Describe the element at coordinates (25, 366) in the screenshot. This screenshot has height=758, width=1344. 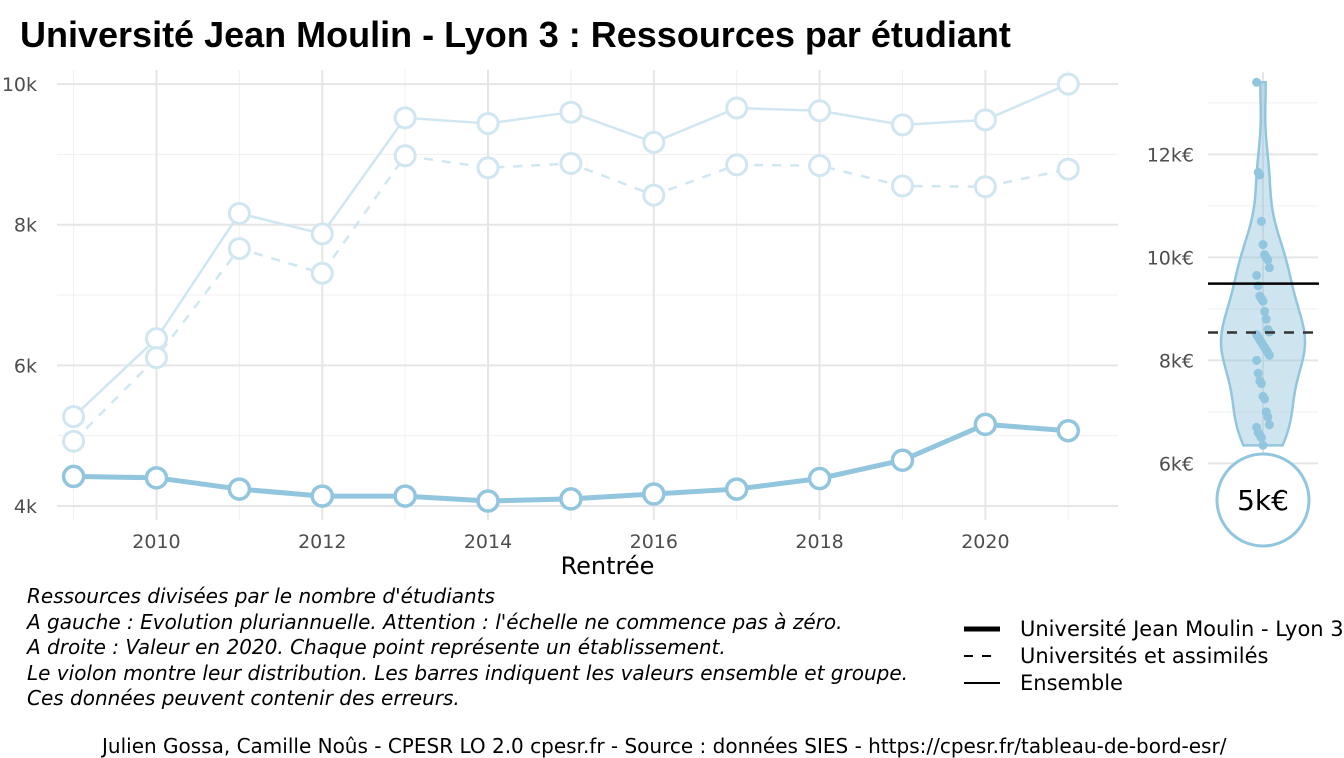
I see `y-tick-label: 6k` at that location.